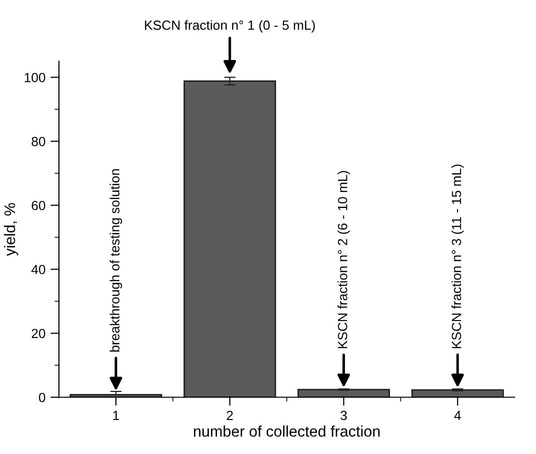 The height and width of the screenshot is (454, 536). Describe the element at coordinates (457, 256) in the screenshot. I see `annotation: KSCN fraction n° 3 (11 - 15 mL)` at that location.